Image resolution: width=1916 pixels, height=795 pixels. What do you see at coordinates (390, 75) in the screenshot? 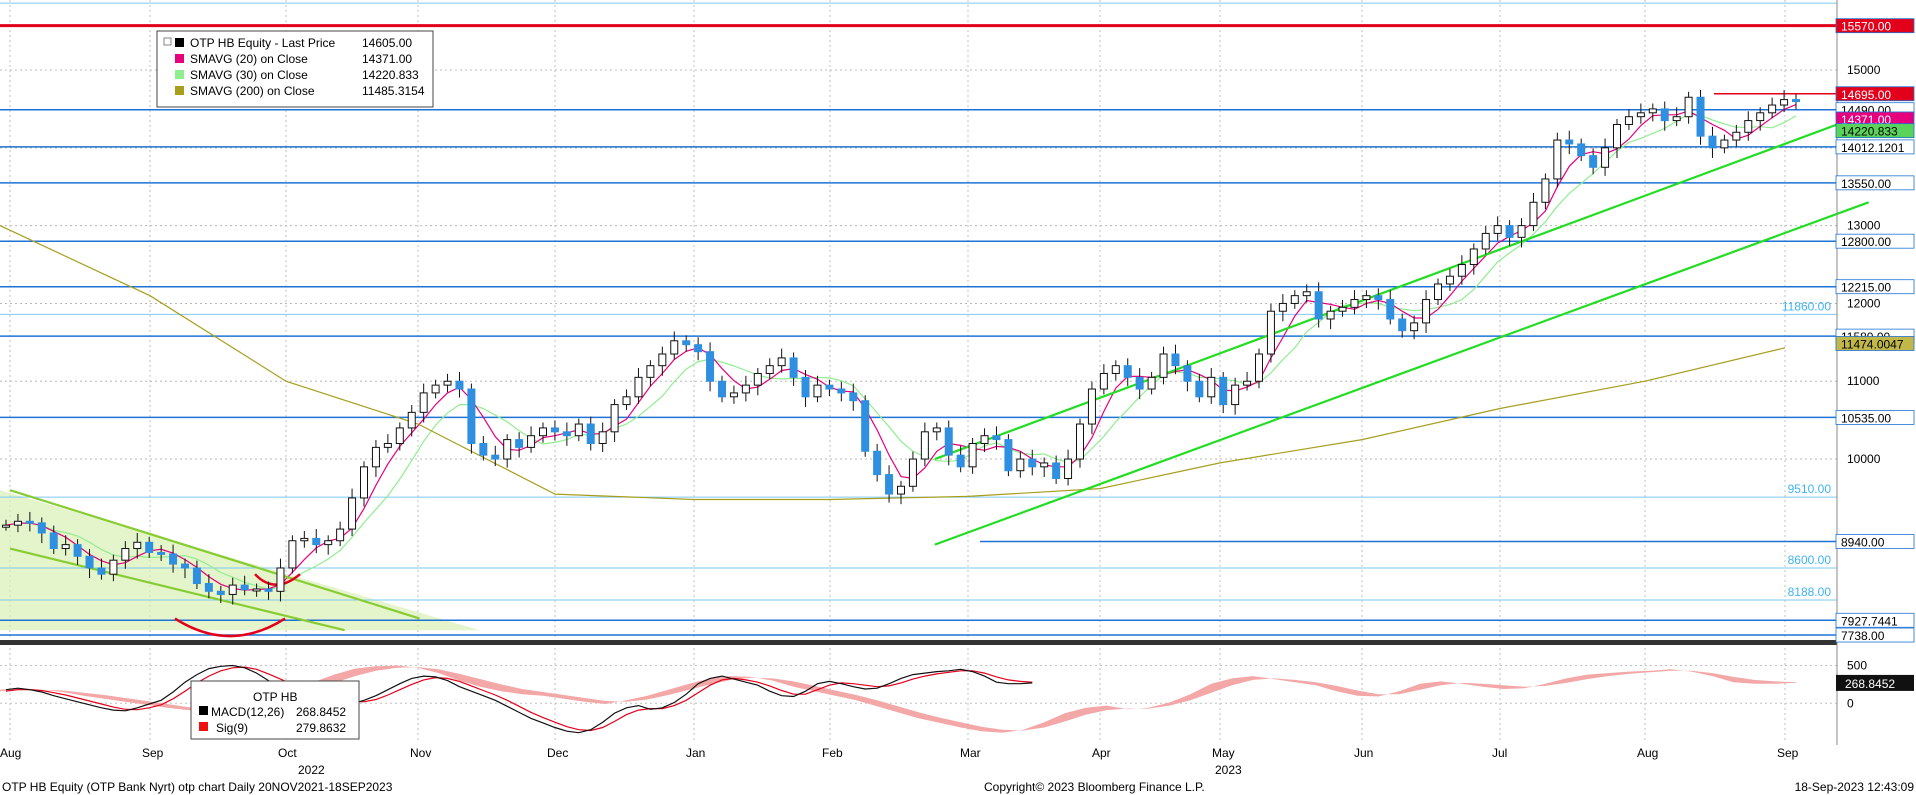
I see `legend-value-sma30: 14220.833` at bounding box center [390, 75].